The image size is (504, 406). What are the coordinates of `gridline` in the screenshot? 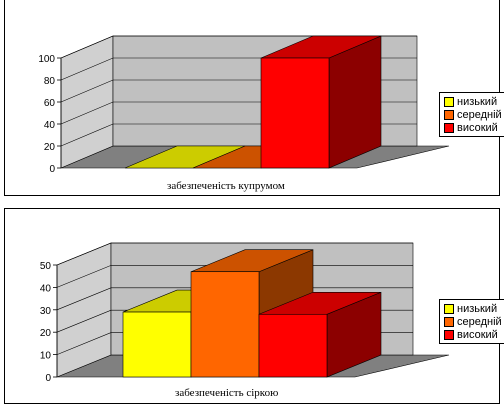 It's located at (234, 254).